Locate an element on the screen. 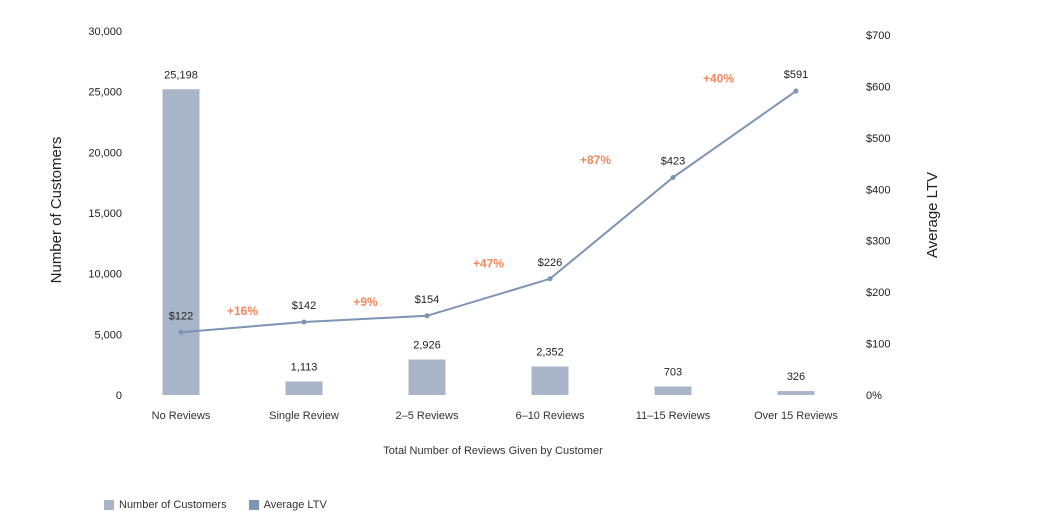 The image size is (1057, 526). y-tick-label: 10,000 is located at coordinates (105, 275).